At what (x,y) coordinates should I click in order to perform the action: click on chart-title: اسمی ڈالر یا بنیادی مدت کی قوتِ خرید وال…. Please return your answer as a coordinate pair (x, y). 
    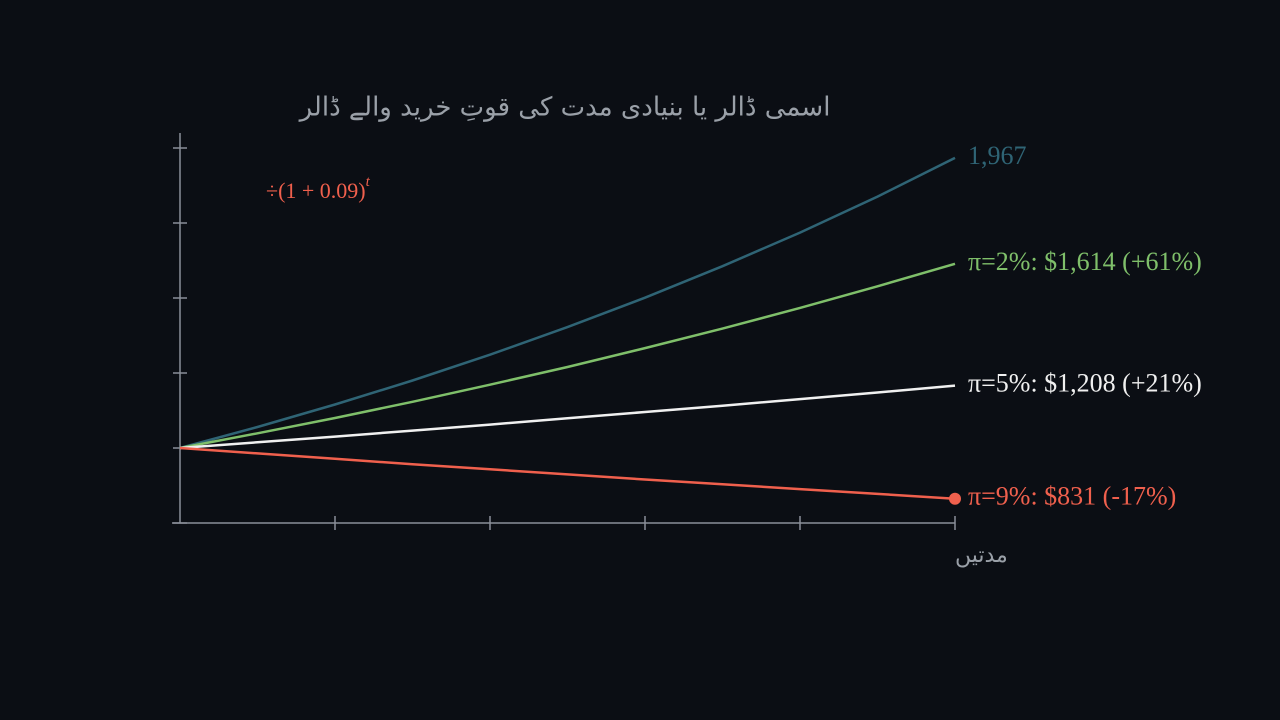
    Looking at the image, I should click on (564, 108).